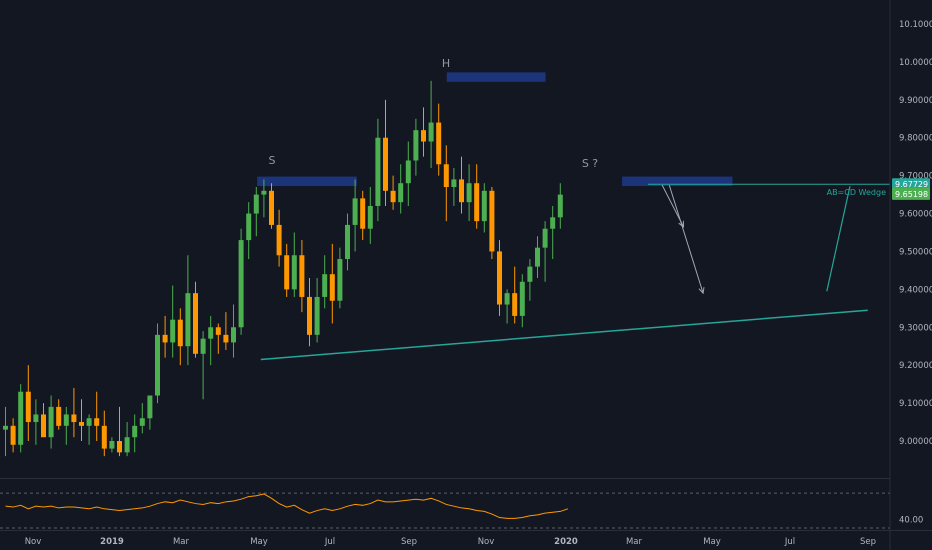 This screenshot has height=550, width=932. I want to click on projection-label: AB=CD Wedge, so click(856, 192).